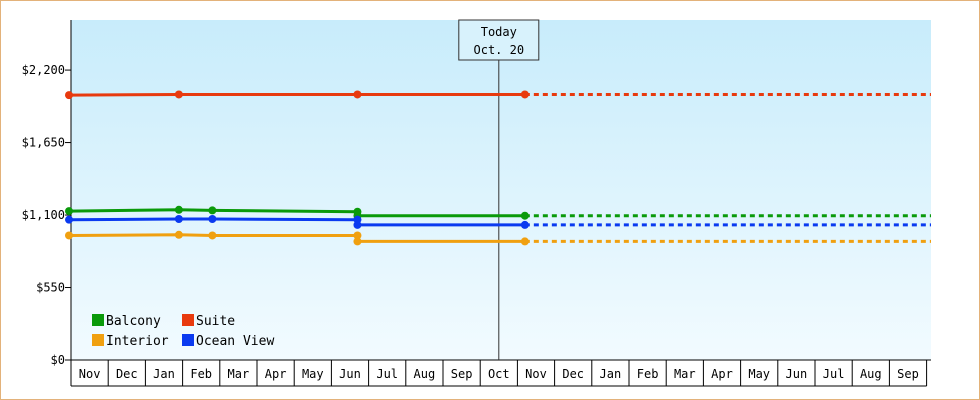 This screenshot has height=400, width=980. What do you see at coordinates (188, 320) in the screenshot?
I see `legend-swatch-suite` at bounding box center [188, 320].